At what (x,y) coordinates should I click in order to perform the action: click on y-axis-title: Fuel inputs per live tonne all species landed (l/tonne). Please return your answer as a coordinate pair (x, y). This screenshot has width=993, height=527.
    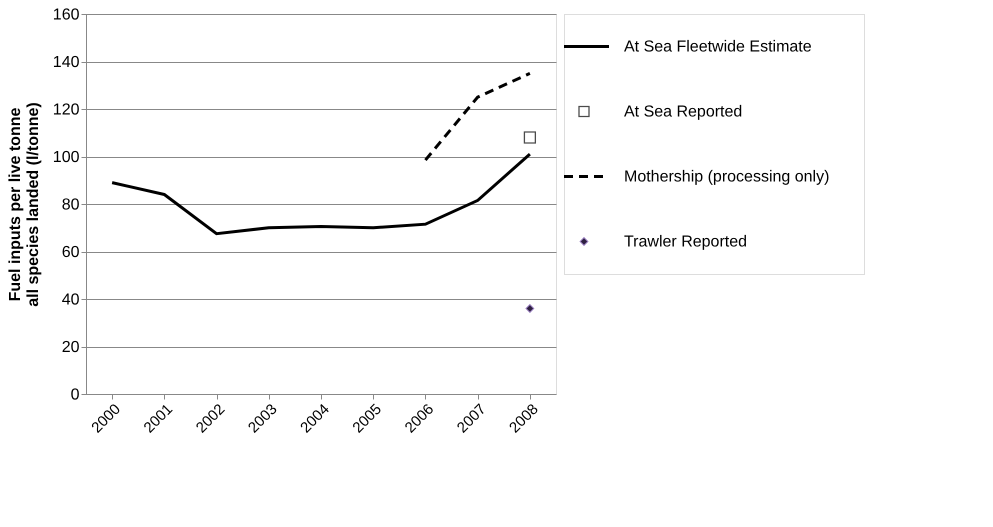
    Looking at the image, I should click on (24, 204).